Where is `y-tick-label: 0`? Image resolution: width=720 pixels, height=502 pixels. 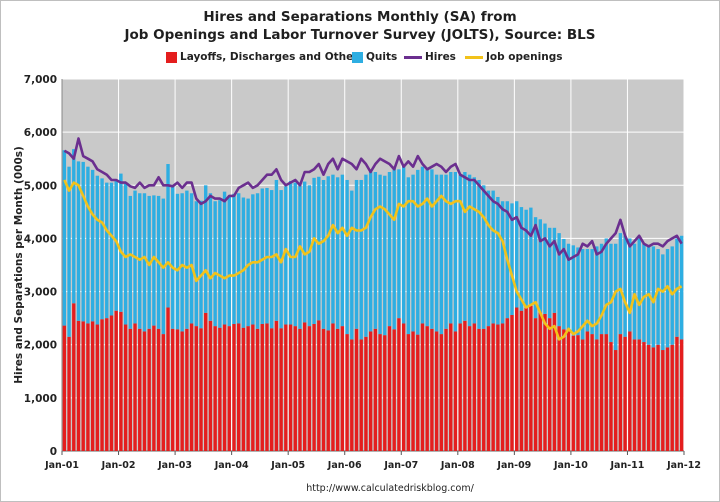
y-tick-label: 0 is located at coordinates (53, 452).